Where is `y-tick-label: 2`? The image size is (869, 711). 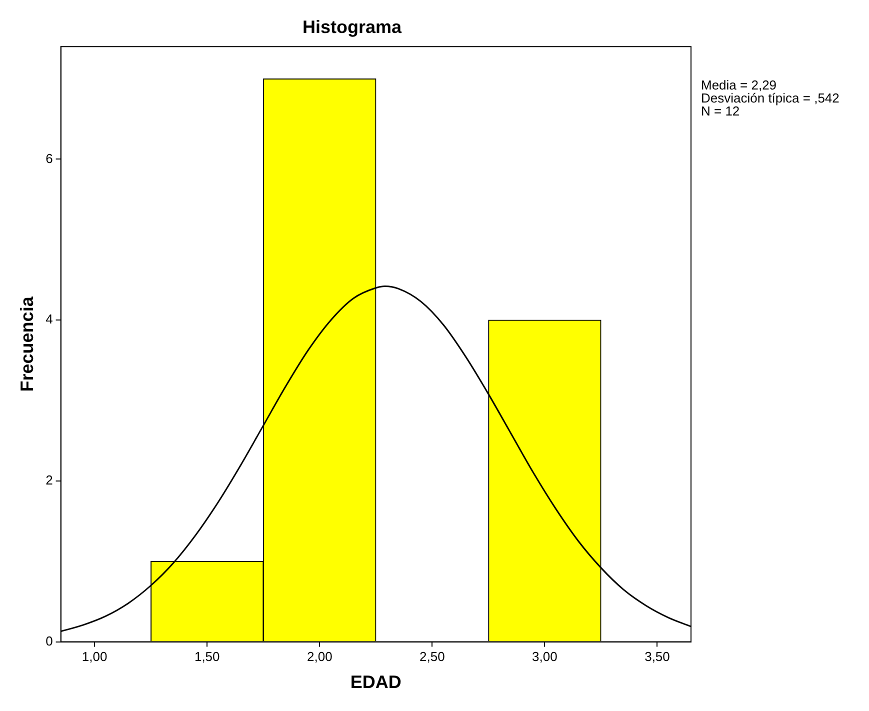
y-tick-label: 2 is located at coordinates (49, 480).